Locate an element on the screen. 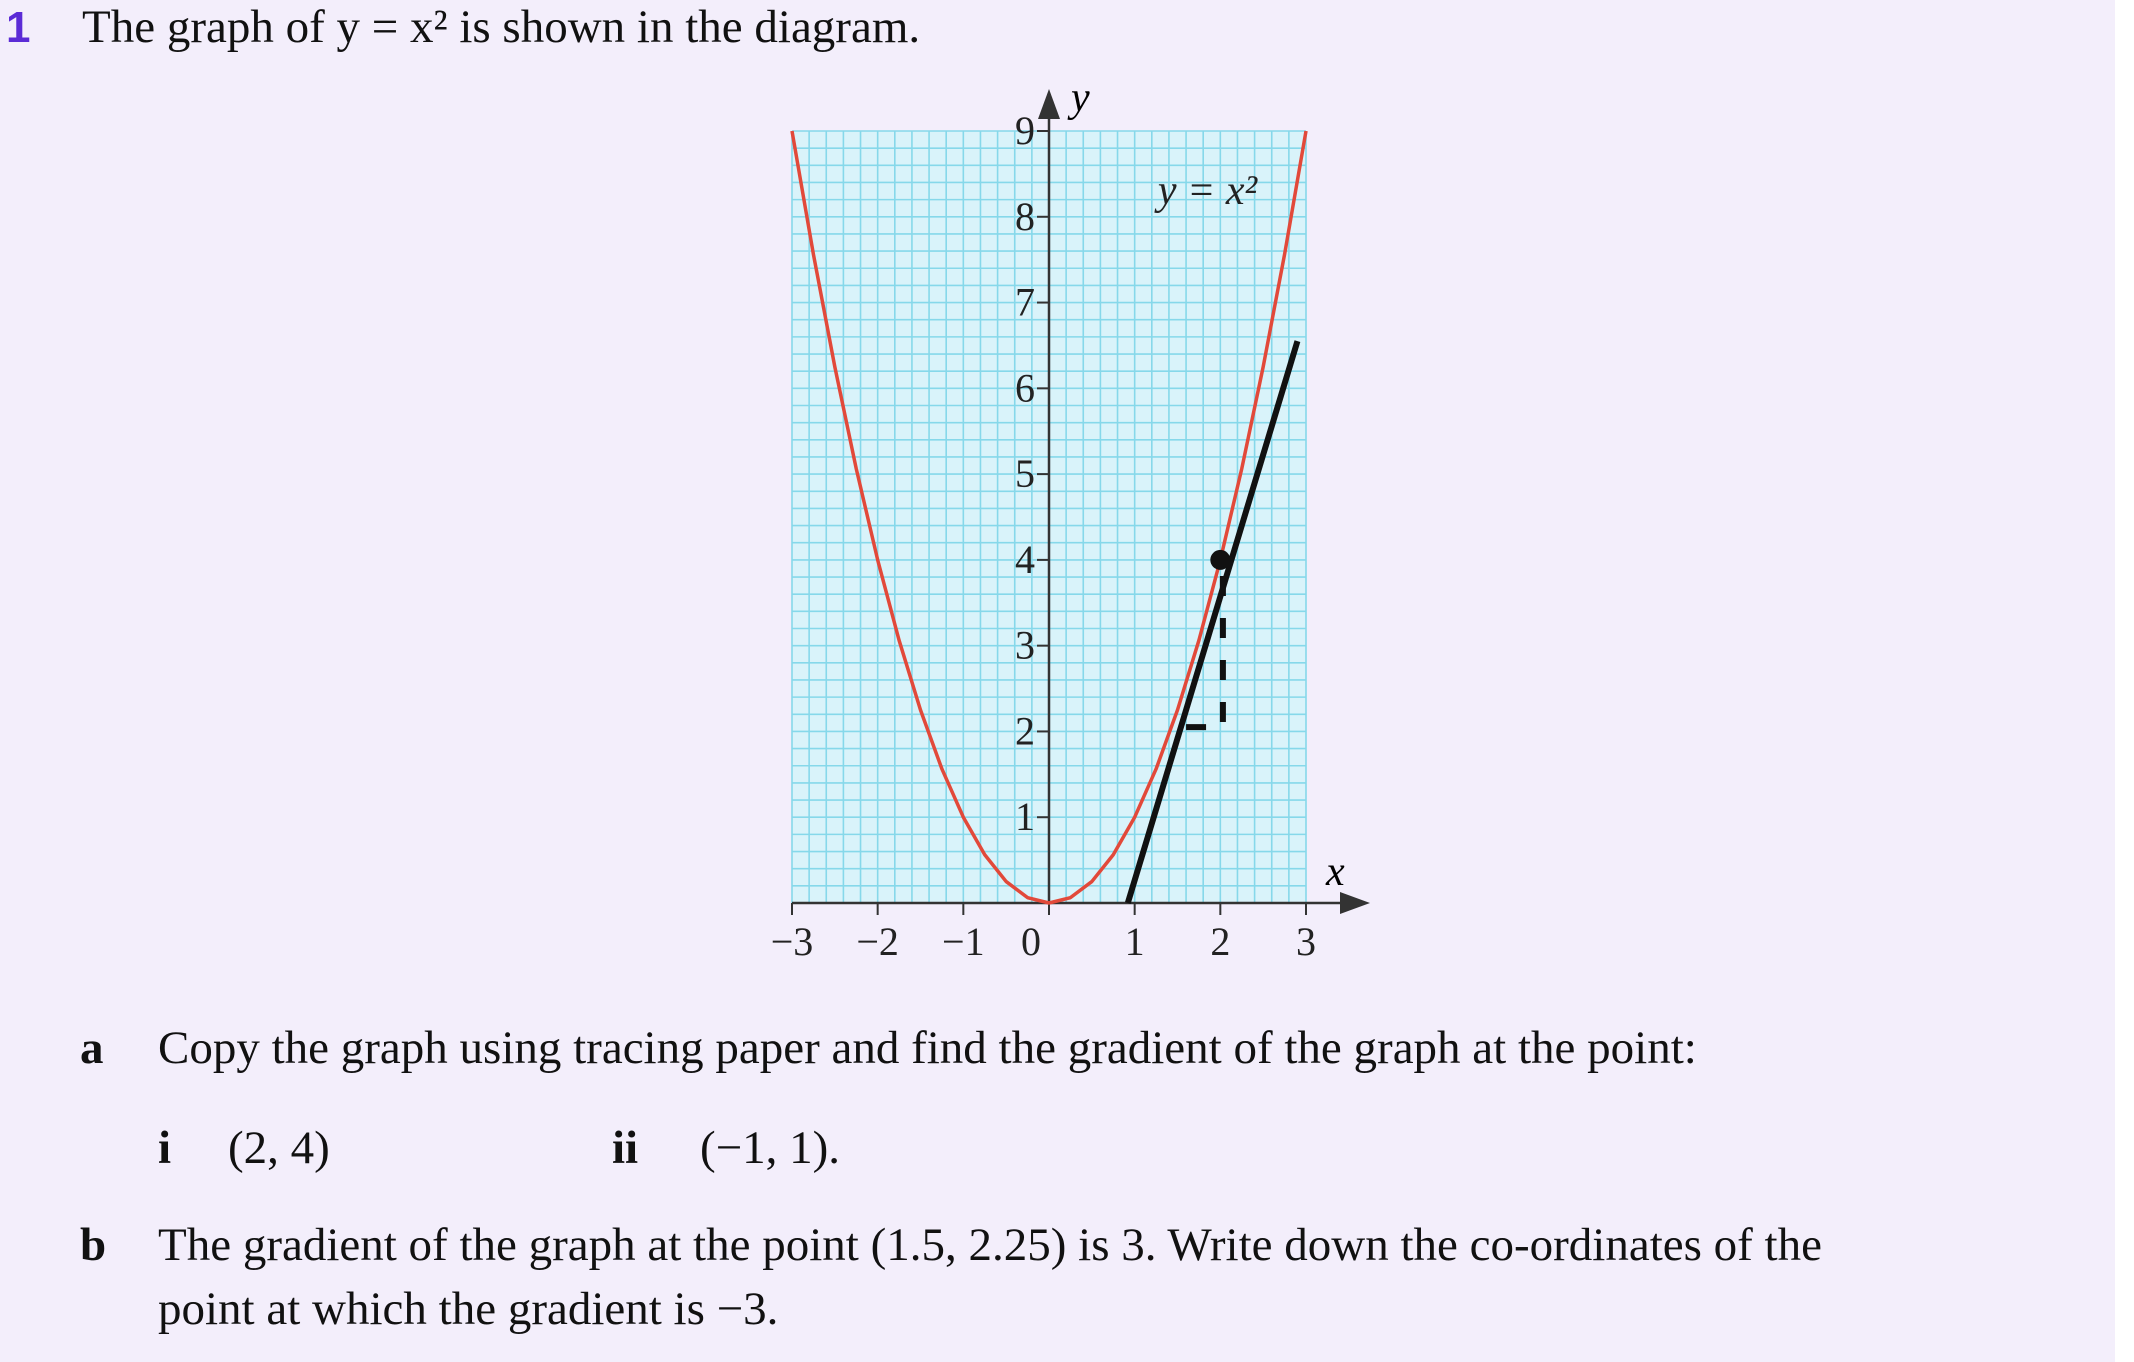  y-tick-label: 9 is located at coordinates (1025, 130).